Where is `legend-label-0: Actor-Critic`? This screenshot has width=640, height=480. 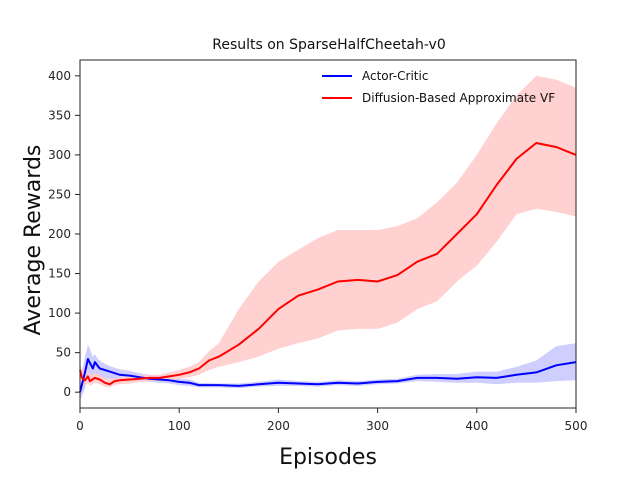
legend-label-0: Actor-Critic is located at coordinates (395, 76).